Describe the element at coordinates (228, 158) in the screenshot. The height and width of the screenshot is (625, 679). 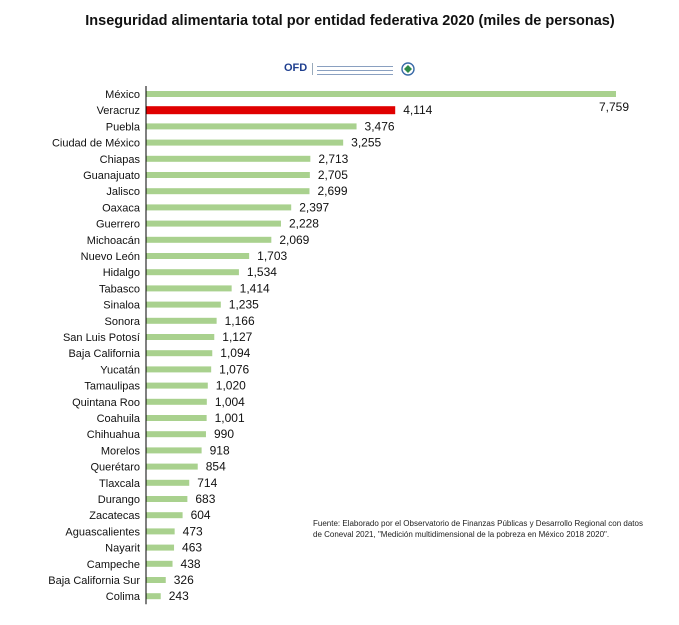
I see `bar-chiapas` at that location.